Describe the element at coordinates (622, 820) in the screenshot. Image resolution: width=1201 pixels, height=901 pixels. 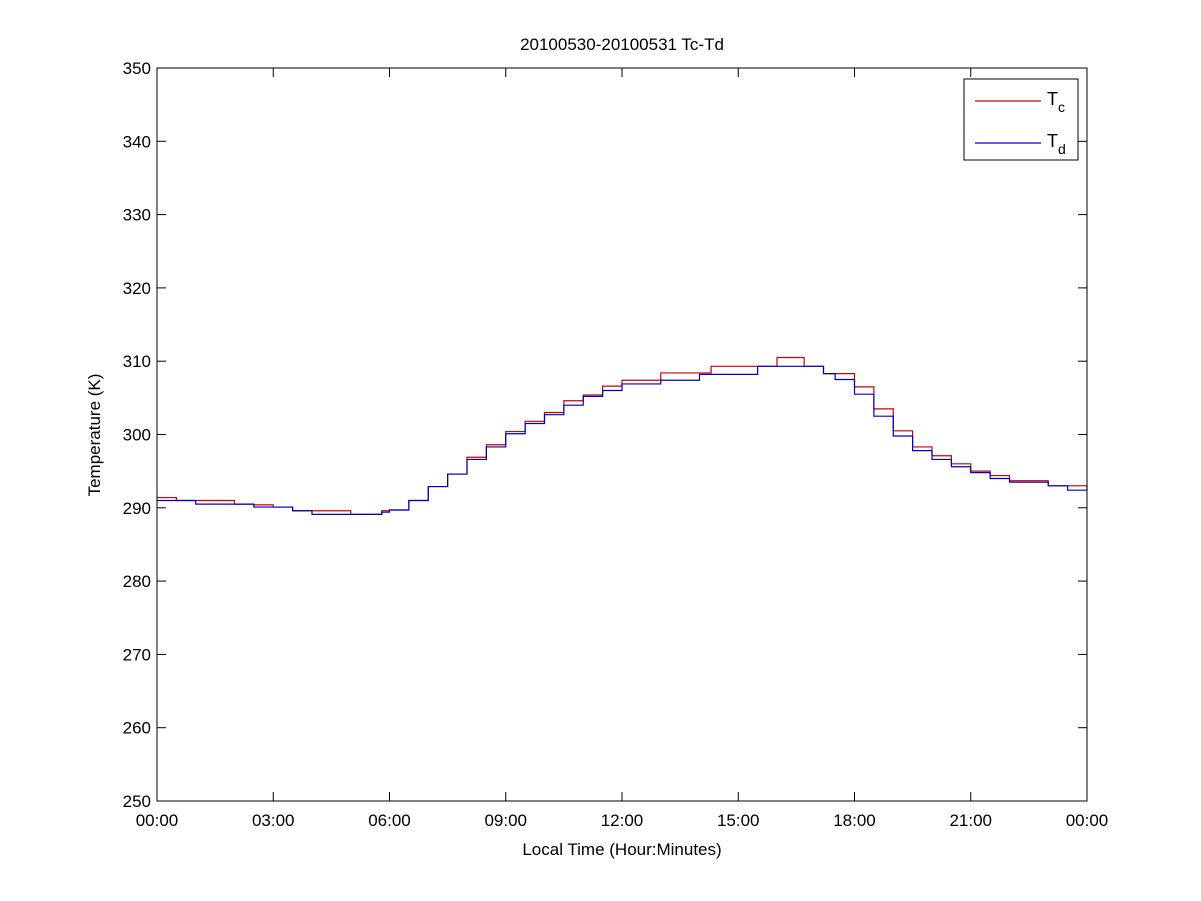
I see `x-tick-label: 12:00` at that location.